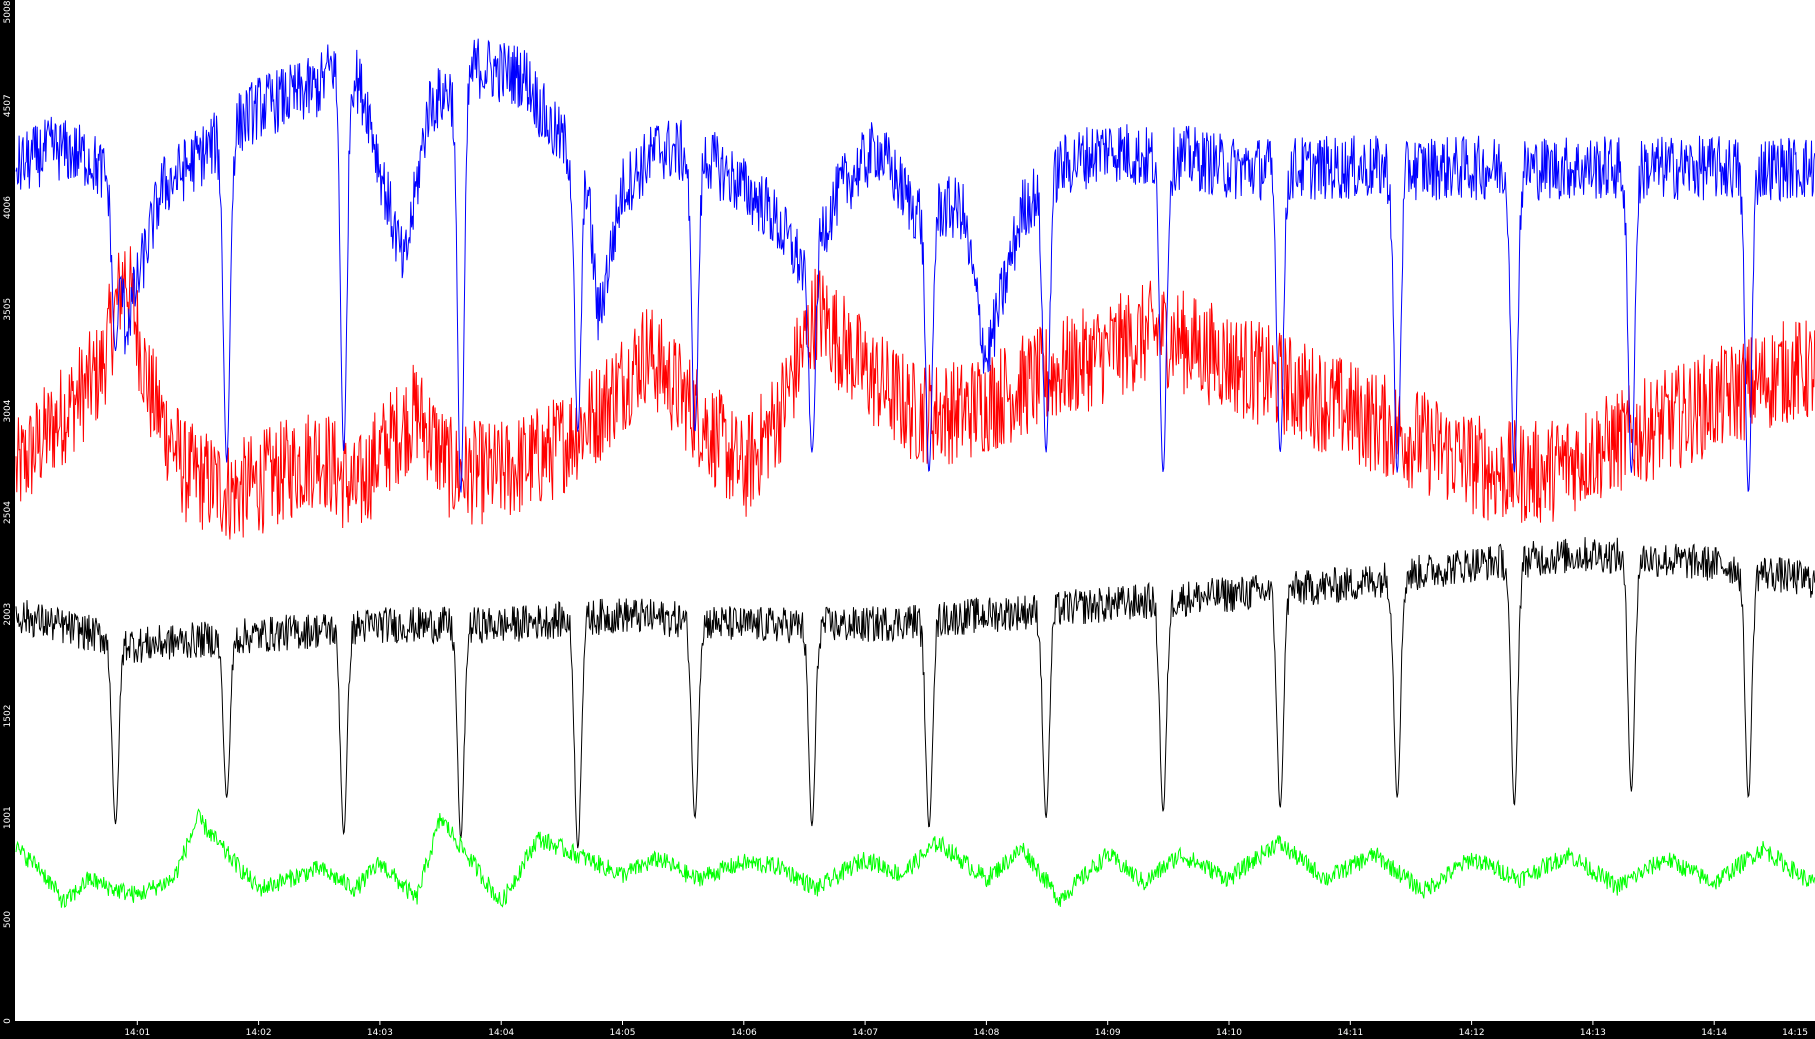 This screenshot has width=1815, height=1039. Describe the element at coordinates (8, 614) in the screenshot. I see `y-tick-label: 2003` at that location.